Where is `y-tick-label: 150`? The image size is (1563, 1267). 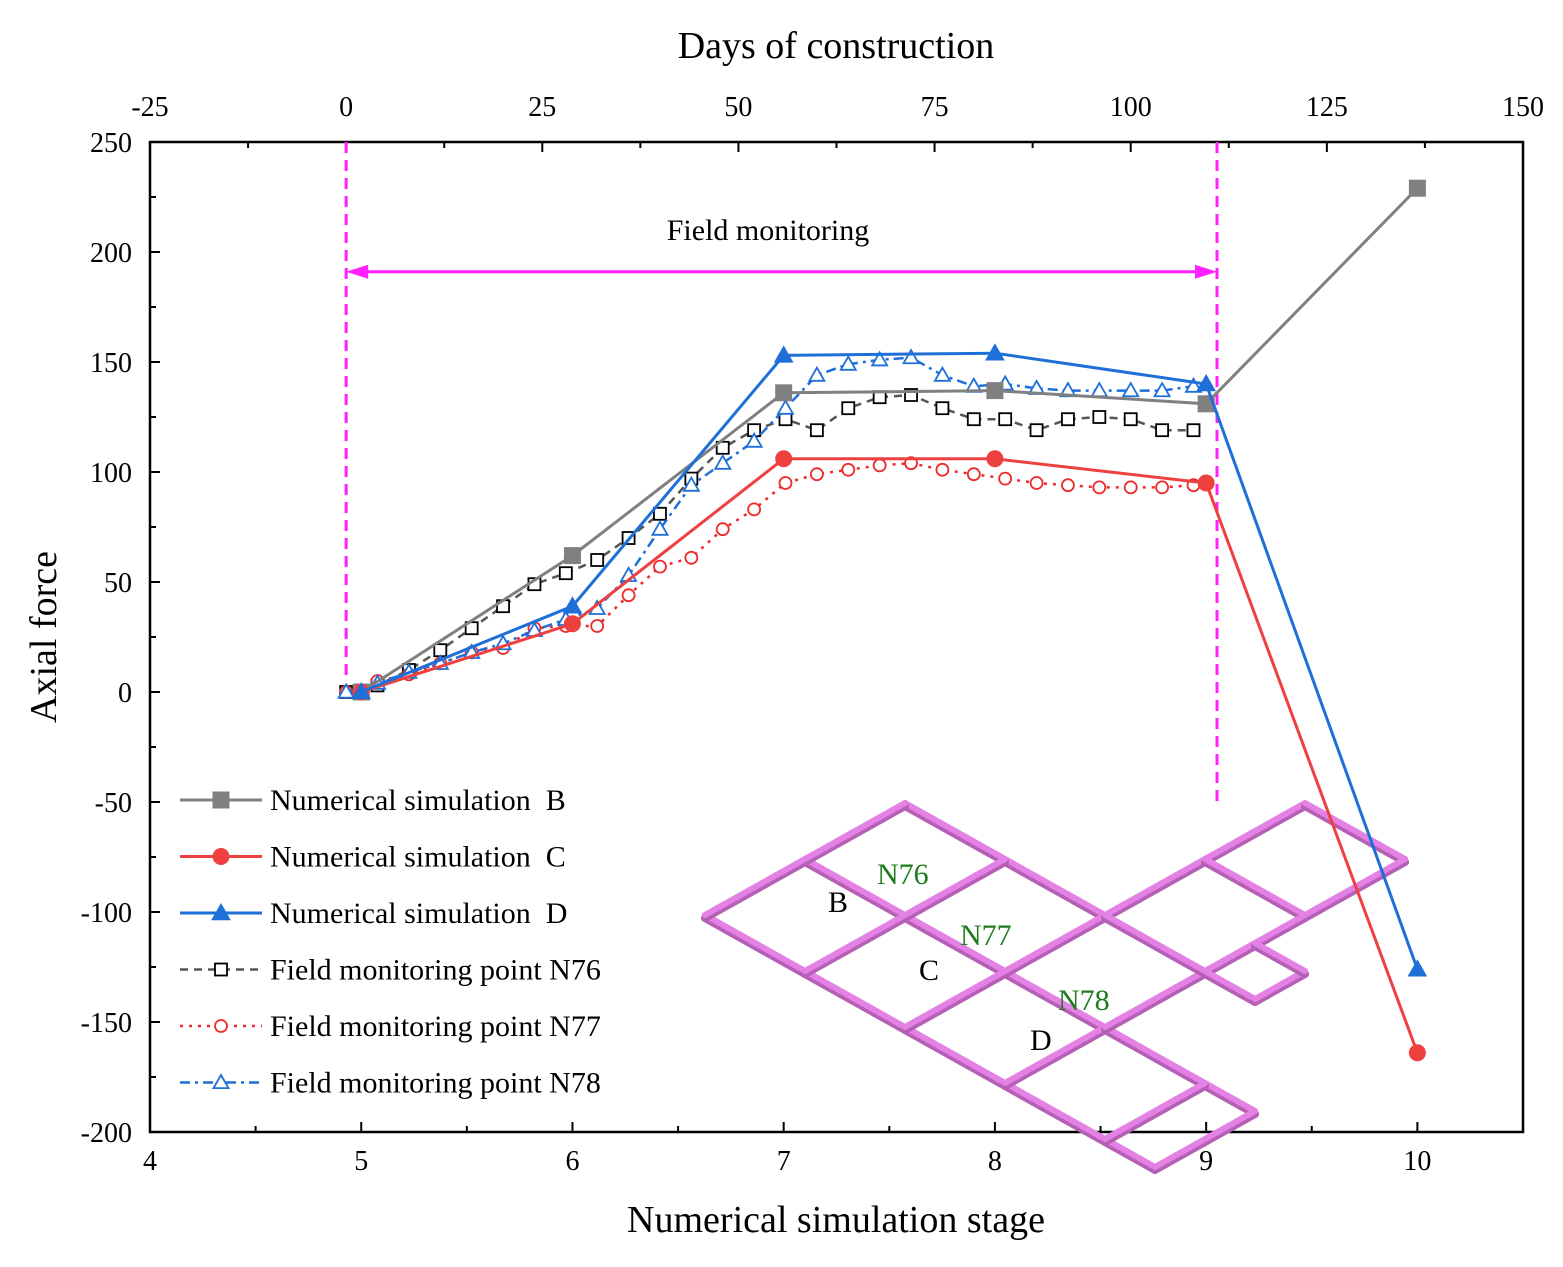
y-tick-label: 150 is located at coordinates (111, 363).